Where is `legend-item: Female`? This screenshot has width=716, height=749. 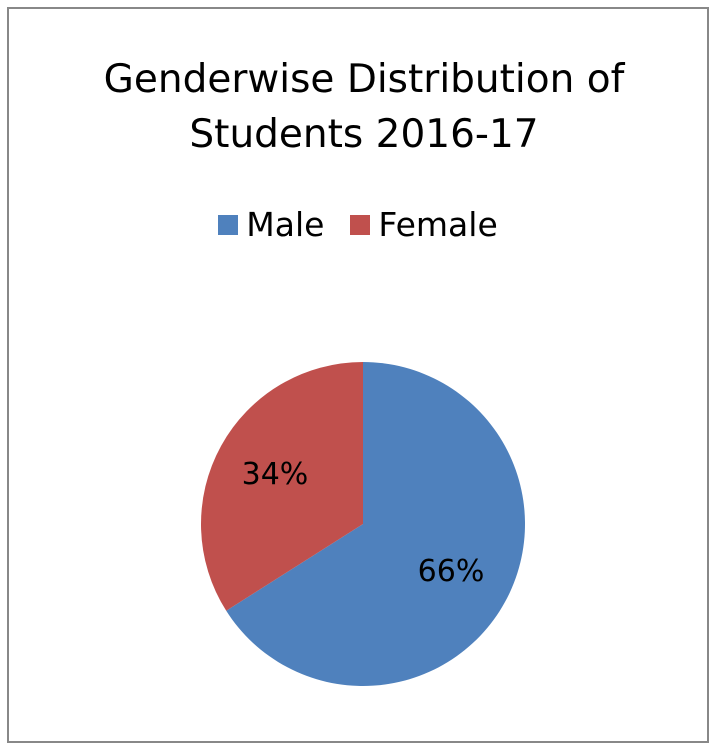
legend-item: Female is located at coordinates (424, 224).